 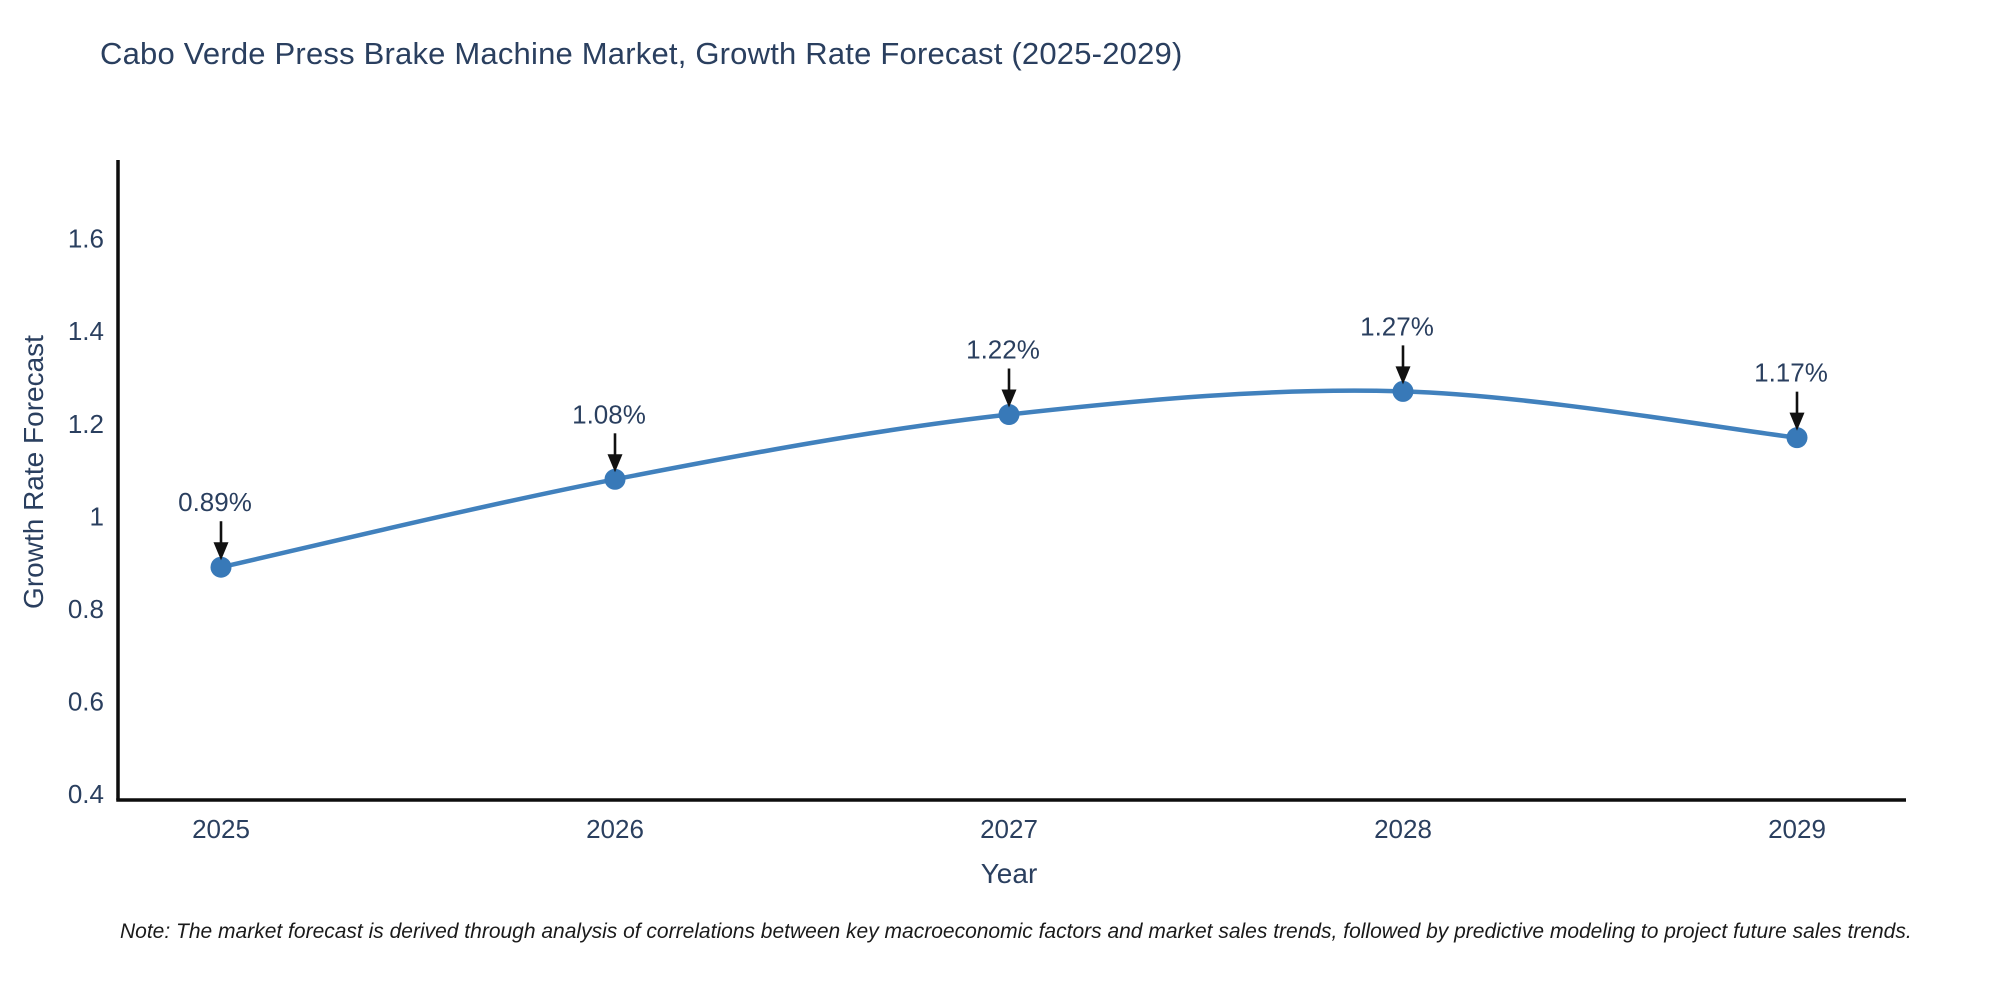 I want to click on x-tick-label: 2027, so click(x=1009, y=829).